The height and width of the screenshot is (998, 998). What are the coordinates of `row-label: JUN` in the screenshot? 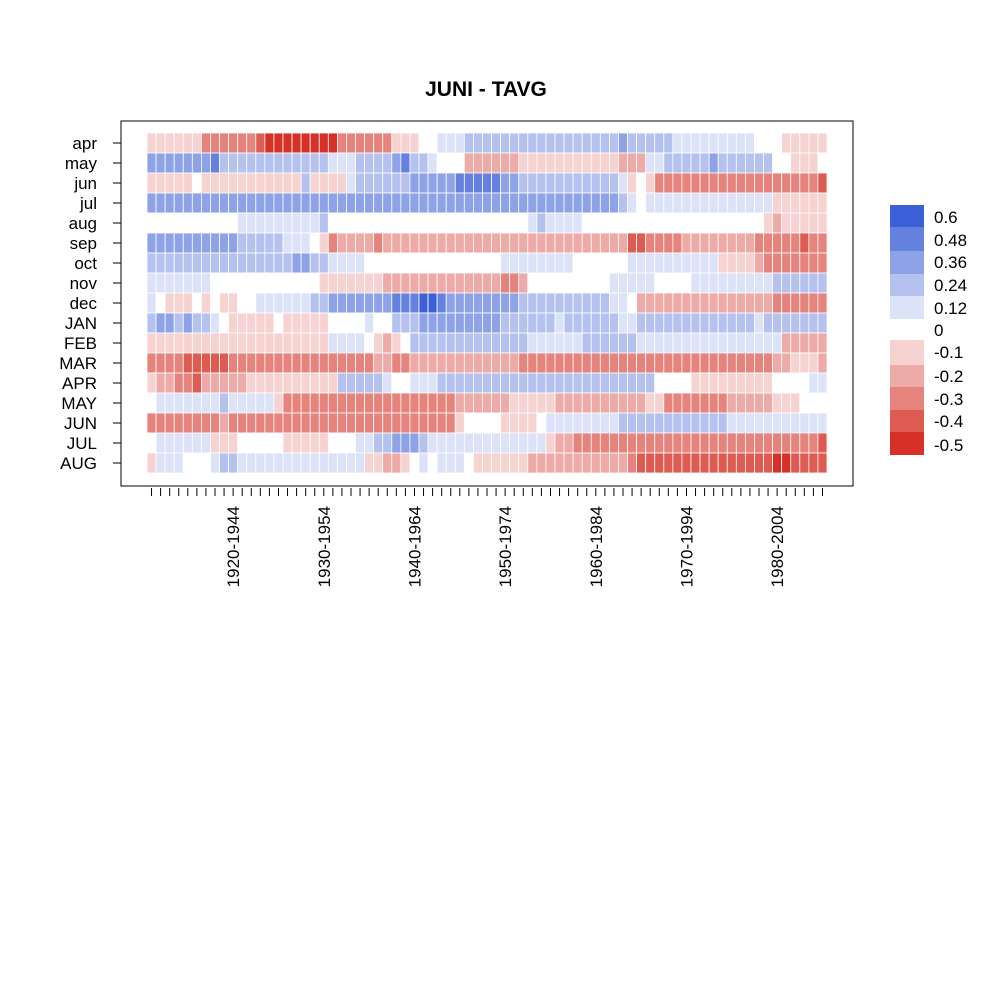 It's located at (80, 423).